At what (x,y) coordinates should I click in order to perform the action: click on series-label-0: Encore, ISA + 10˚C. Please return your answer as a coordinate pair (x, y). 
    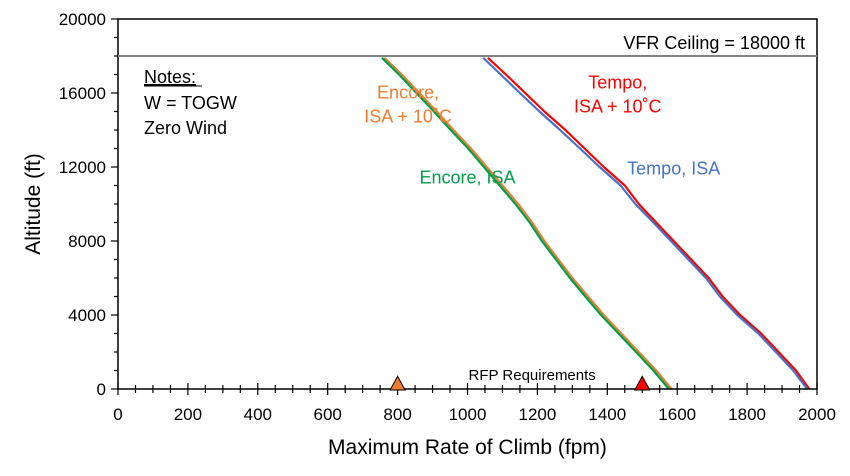
    Looking at the image, I should click on (408, 105).